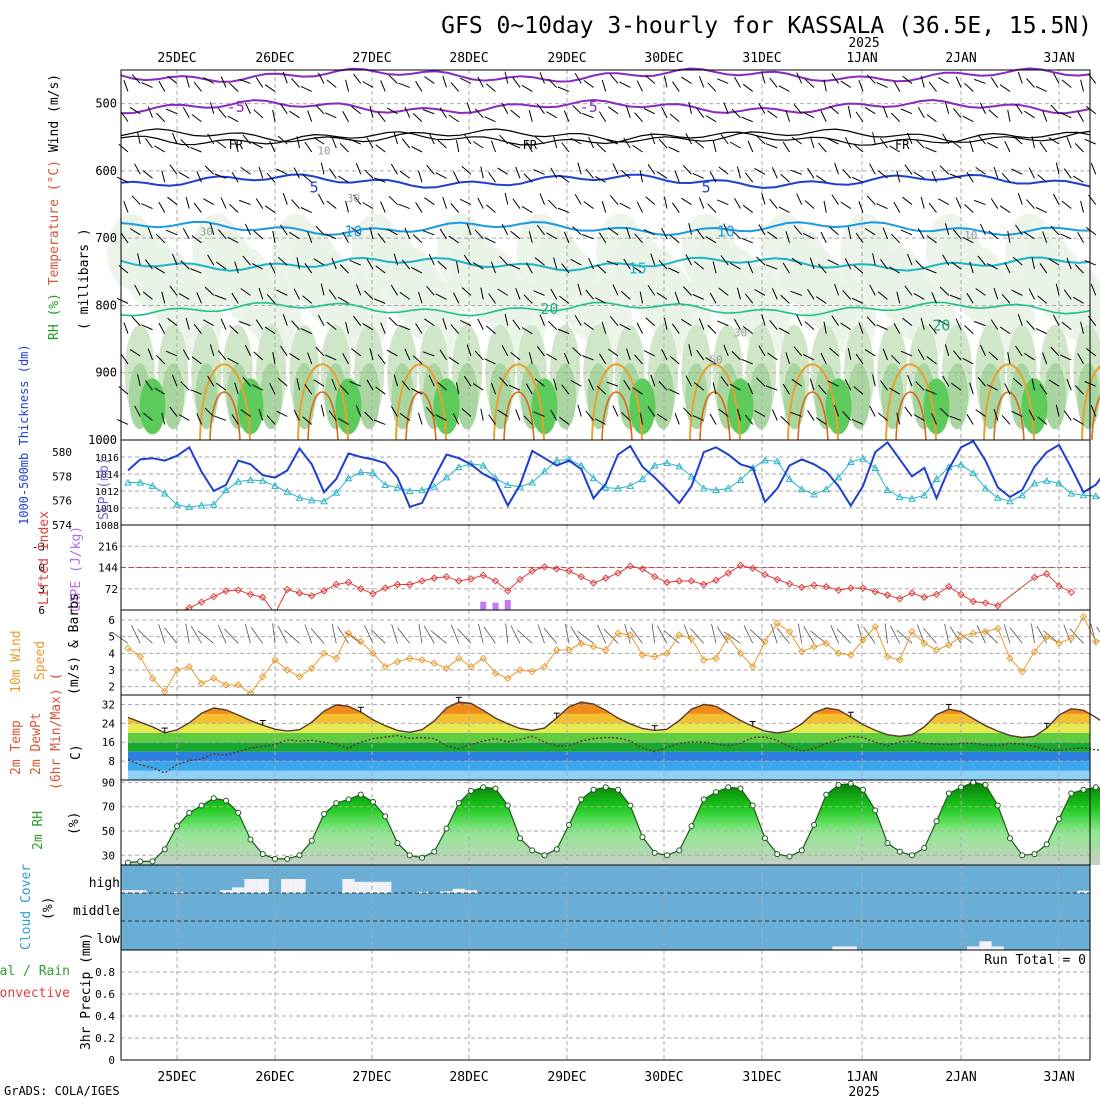 This screenshot has width=1100, height=1100. I want to click on rh-tick: 70, so click(108, 807).